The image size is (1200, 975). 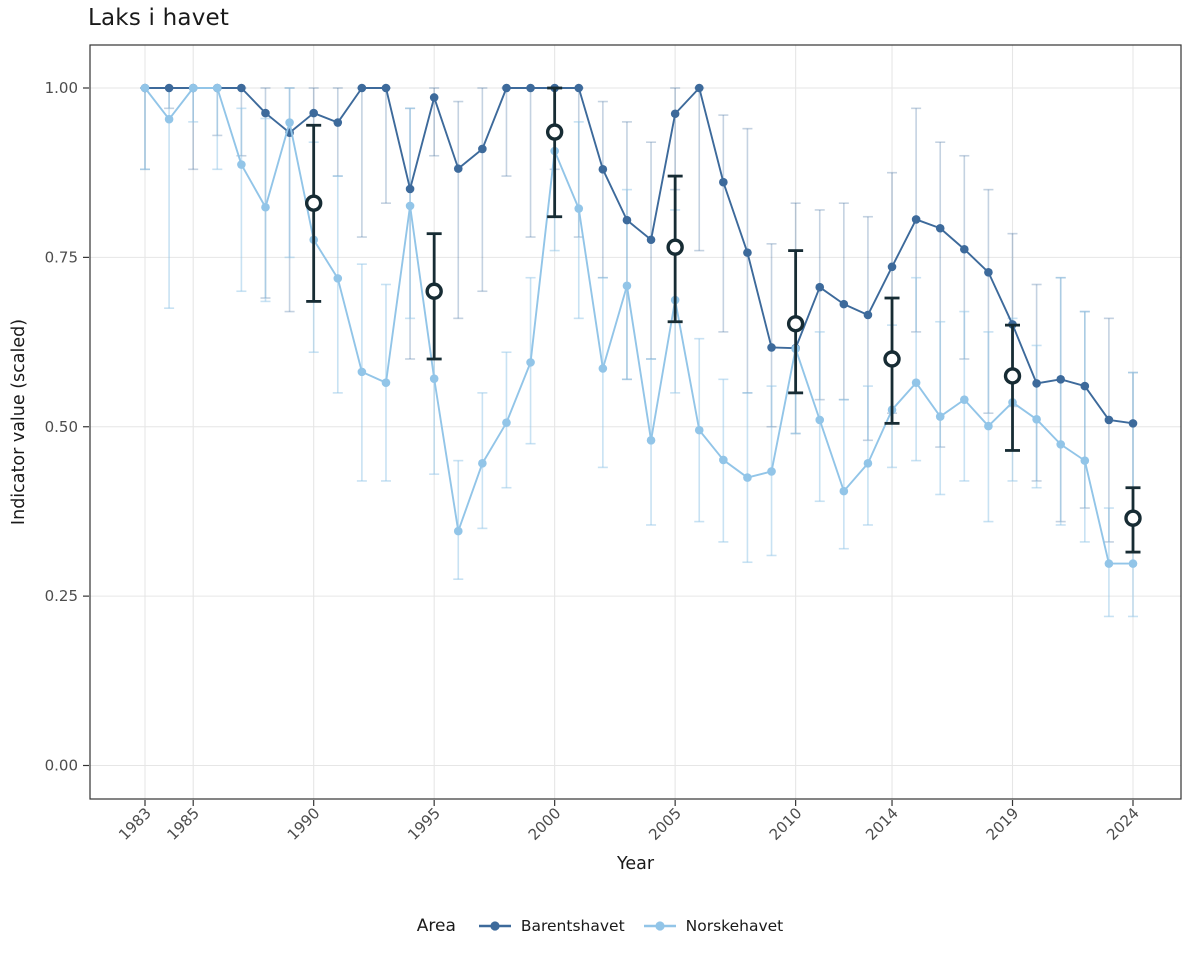 What do you see at coordinates (786, 824) in the screenshot?
I see `x-tick-label: 2010` at bounding box center [786, 824].